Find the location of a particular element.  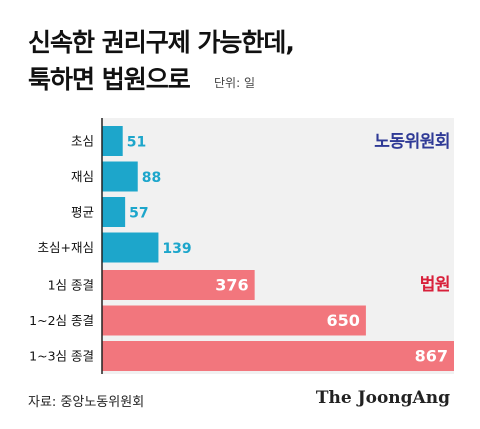

value-label: 57 is located at coordinates (138, 214).